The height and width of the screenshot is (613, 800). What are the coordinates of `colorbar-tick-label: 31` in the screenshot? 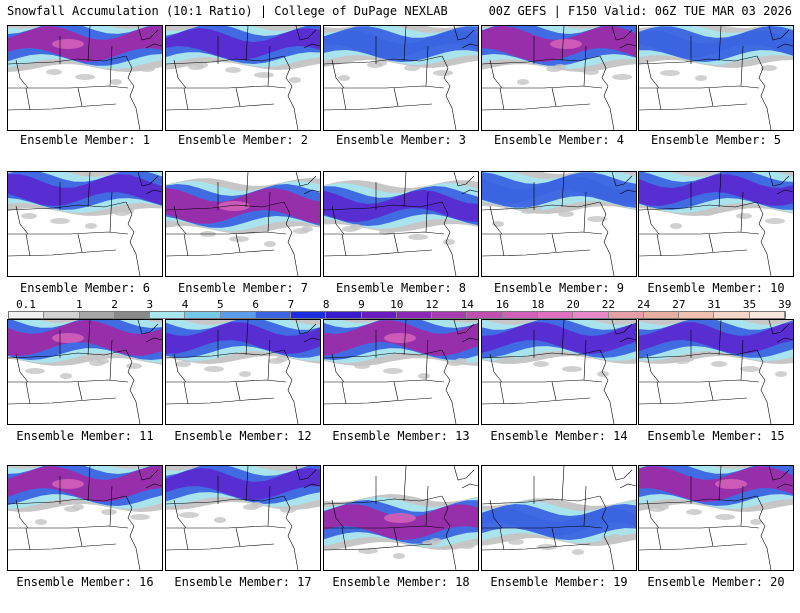 It's located at (714, 304).